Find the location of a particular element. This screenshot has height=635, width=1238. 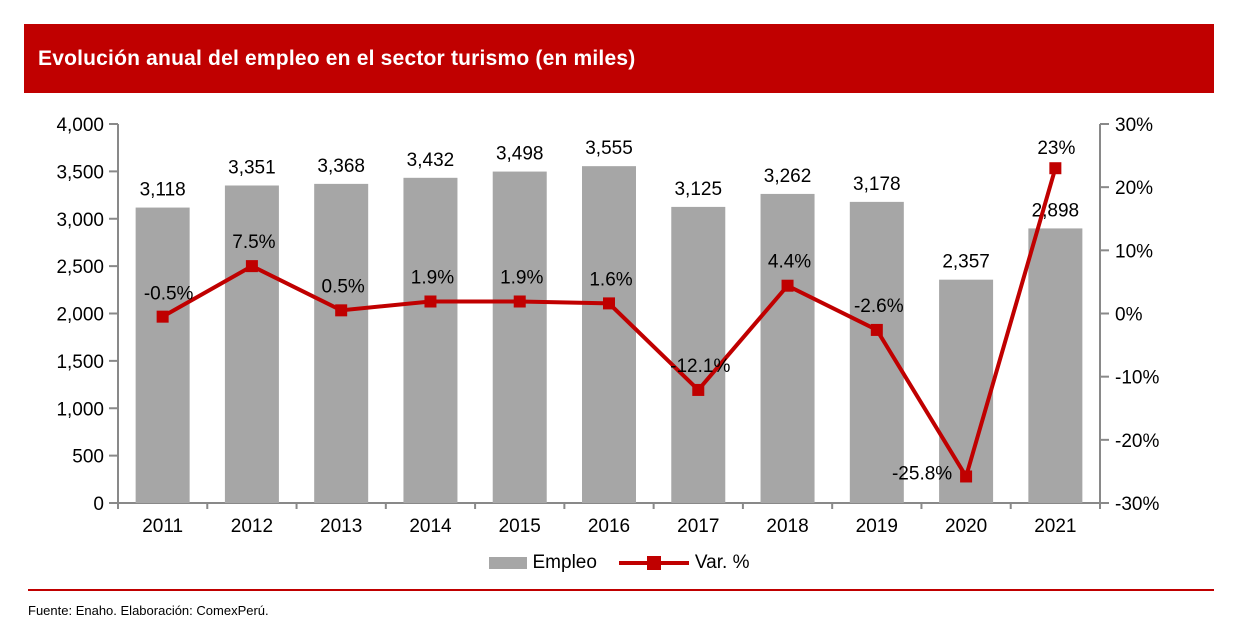

x-axis-label-2020: 2020 is located at coordinates (966, 526).